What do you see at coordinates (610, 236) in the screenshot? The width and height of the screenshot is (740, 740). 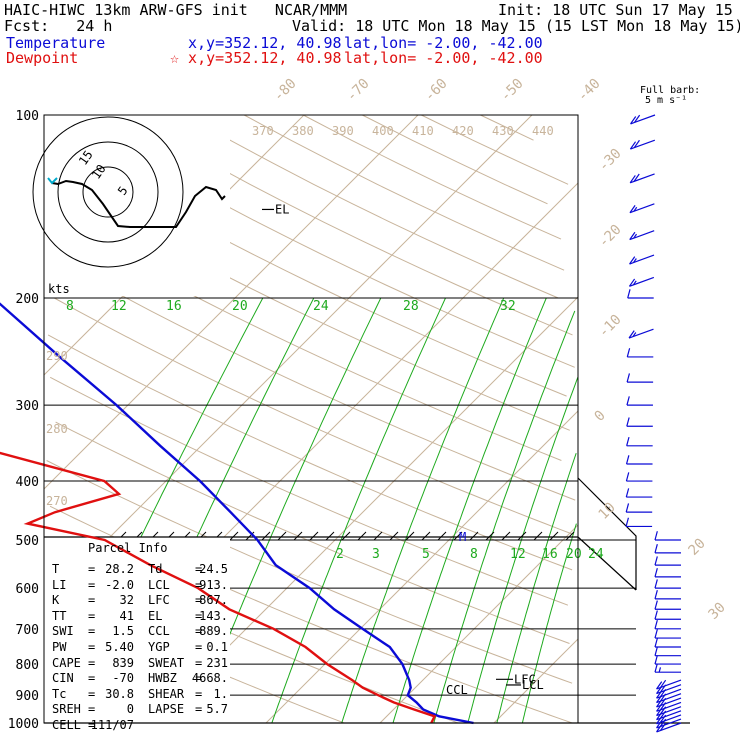 I see `isotherm-label: -20` at bounding box center [610, 236].